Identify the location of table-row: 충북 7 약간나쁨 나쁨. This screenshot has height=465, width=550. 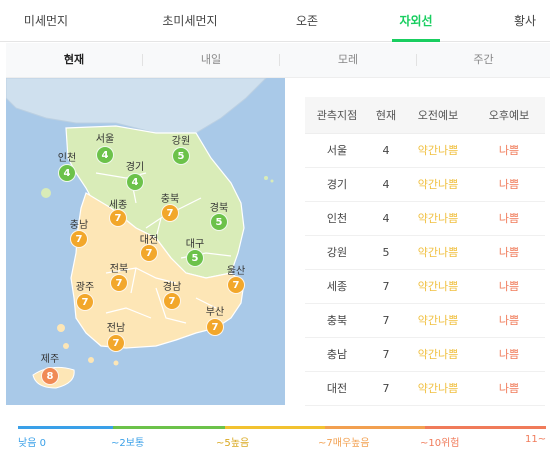
(425, 320).